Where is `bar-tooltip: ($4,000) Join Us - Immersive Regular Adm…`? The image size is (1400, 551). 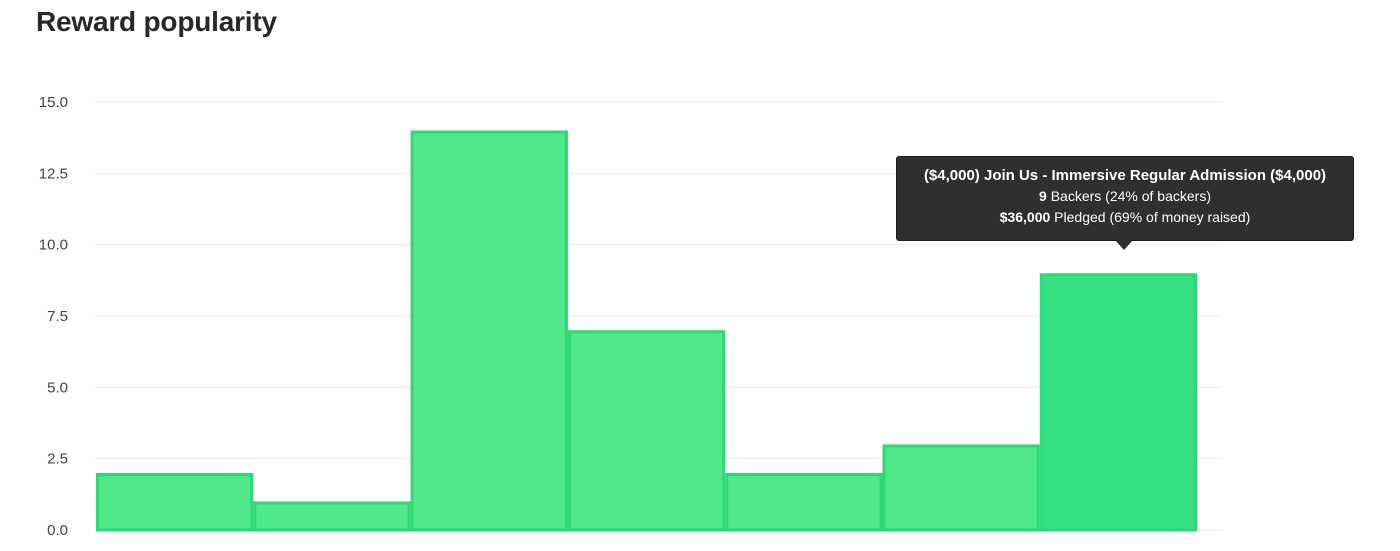 bar-tooltip: ($4,000) Join Us - Immersive Regular Adm… is located at coordinates (1125, 203).